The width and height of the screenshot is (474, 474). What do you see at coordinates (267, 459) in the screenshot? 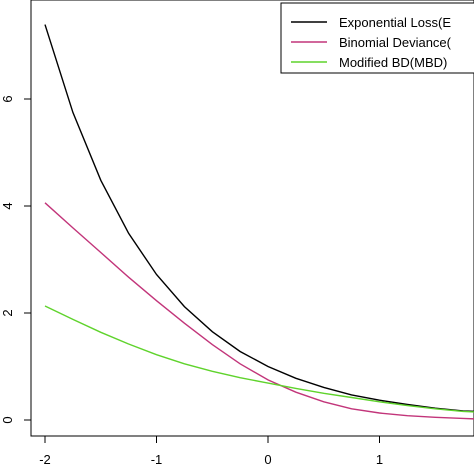
I see `x-tick-label: 0` at bounding box center [267, 459].